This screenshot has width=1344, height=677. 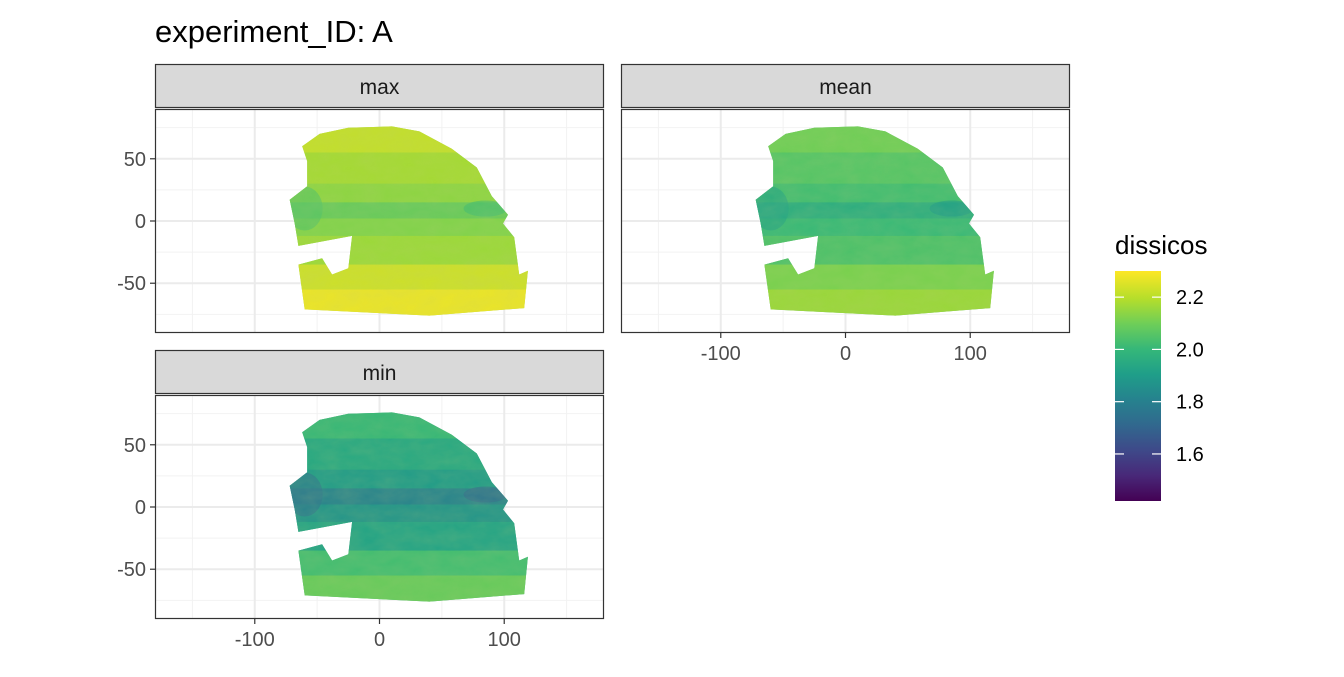 I want to click on legend-tick-label: 1.6, so click(x=1190, y=455).